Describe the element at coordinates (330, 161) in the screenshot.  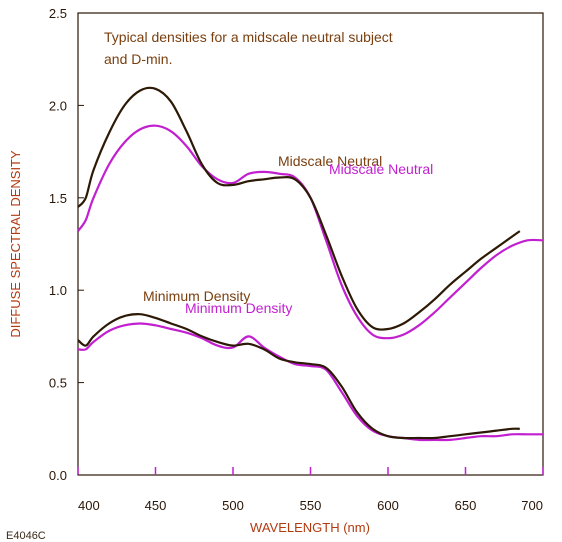
I see `series-label-midscale-brown: Midscale Neutral` at that location.